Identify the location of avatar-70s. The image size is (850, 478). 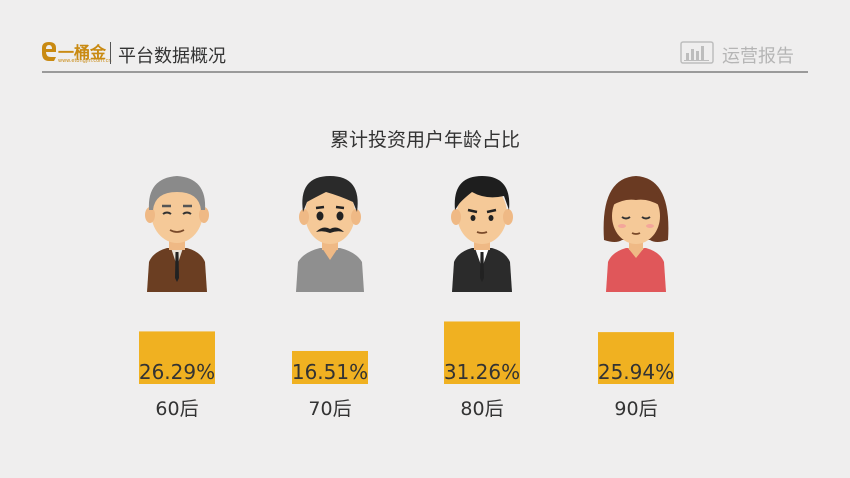
(330, 234).